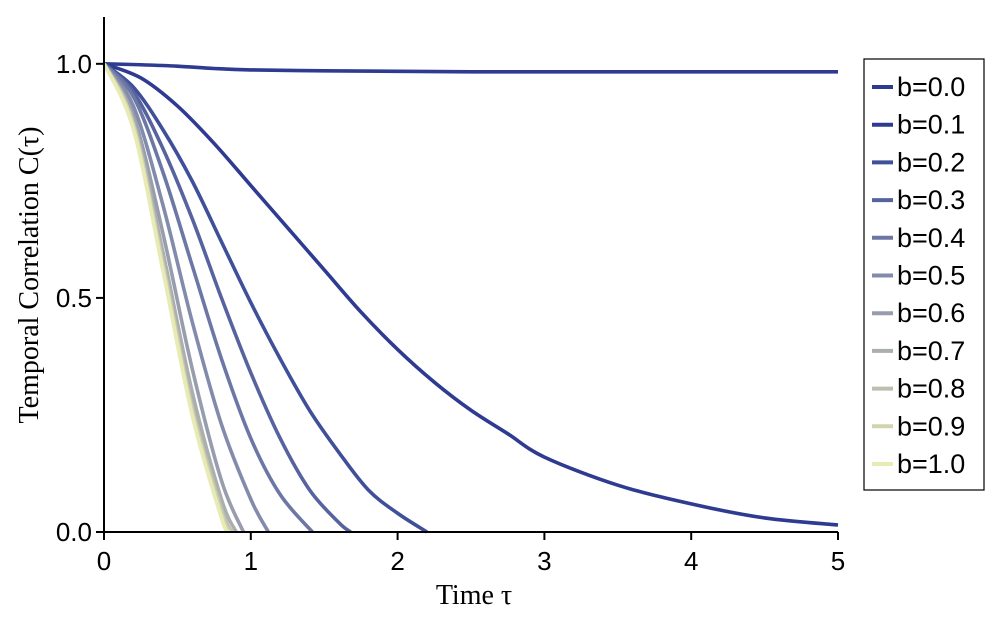 The height and width of the screenshot is (625, 1000). What do you see at coordinates (931, 426) in the screenshot?
I see `legend-label: b=0.9` at bounding box center [931, 426].